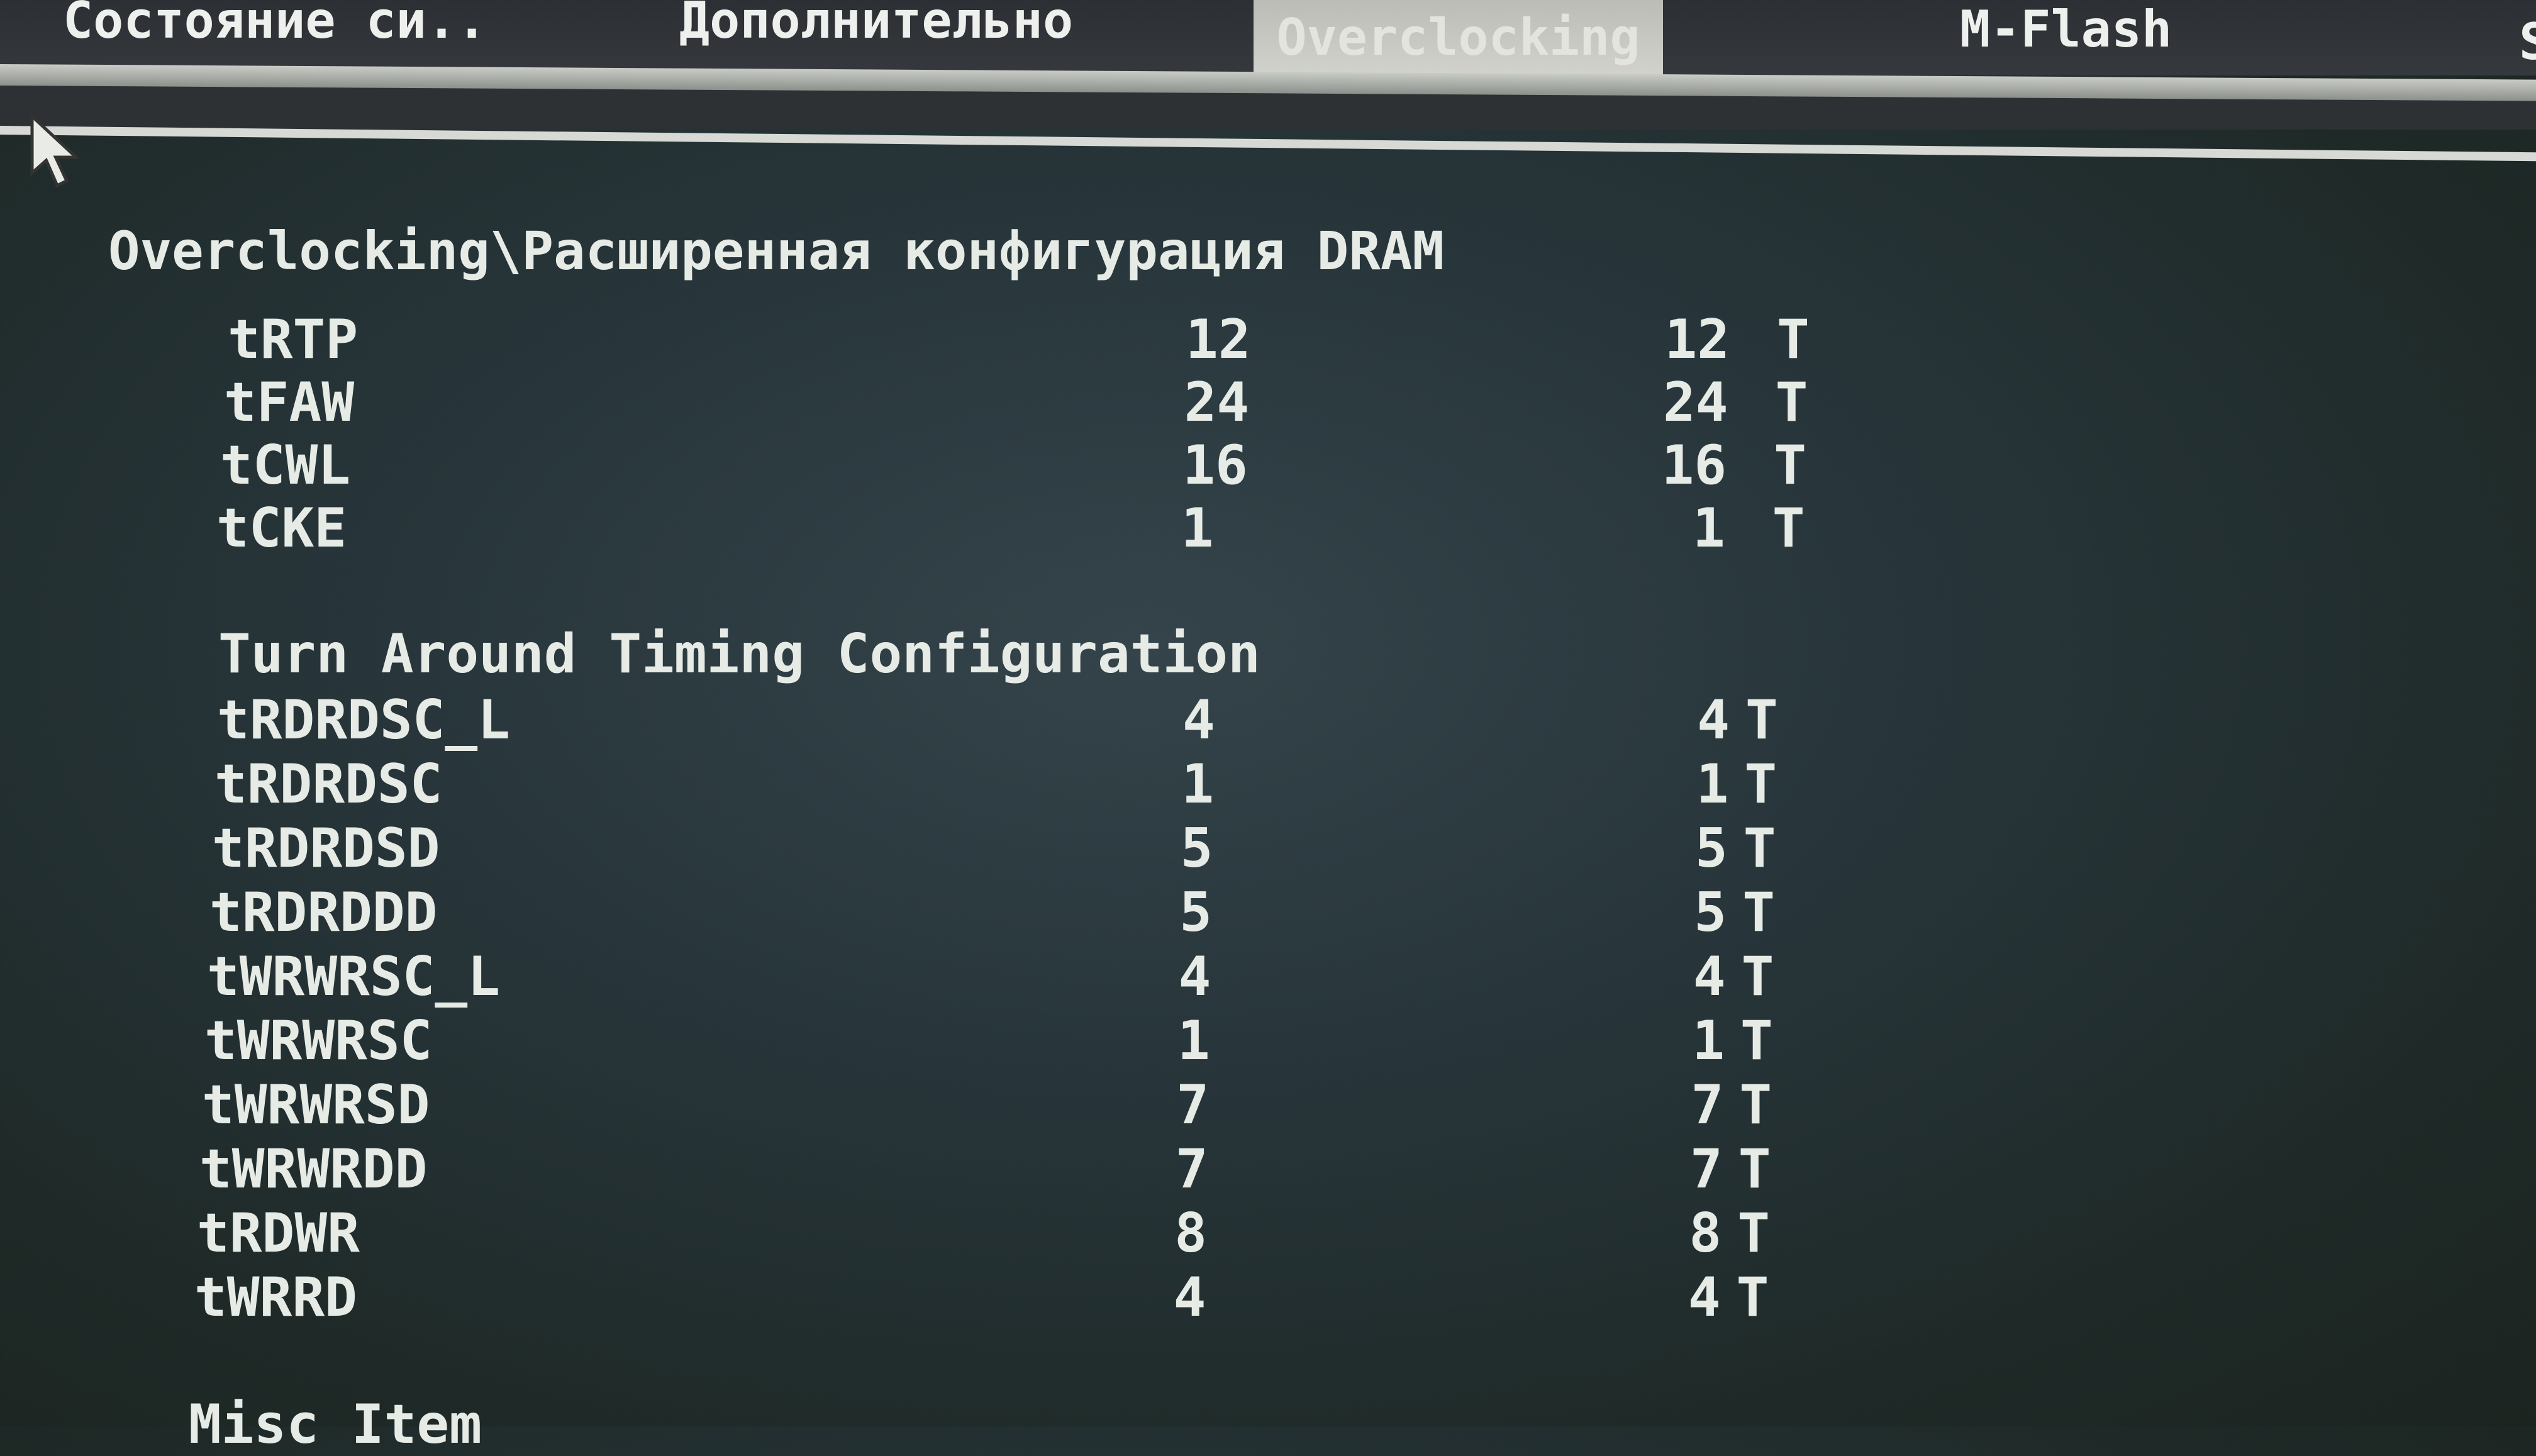 Image resolution: width=2536 pixels, height=1456 pixels. I want to click on content-divider, so click(1268, 144).